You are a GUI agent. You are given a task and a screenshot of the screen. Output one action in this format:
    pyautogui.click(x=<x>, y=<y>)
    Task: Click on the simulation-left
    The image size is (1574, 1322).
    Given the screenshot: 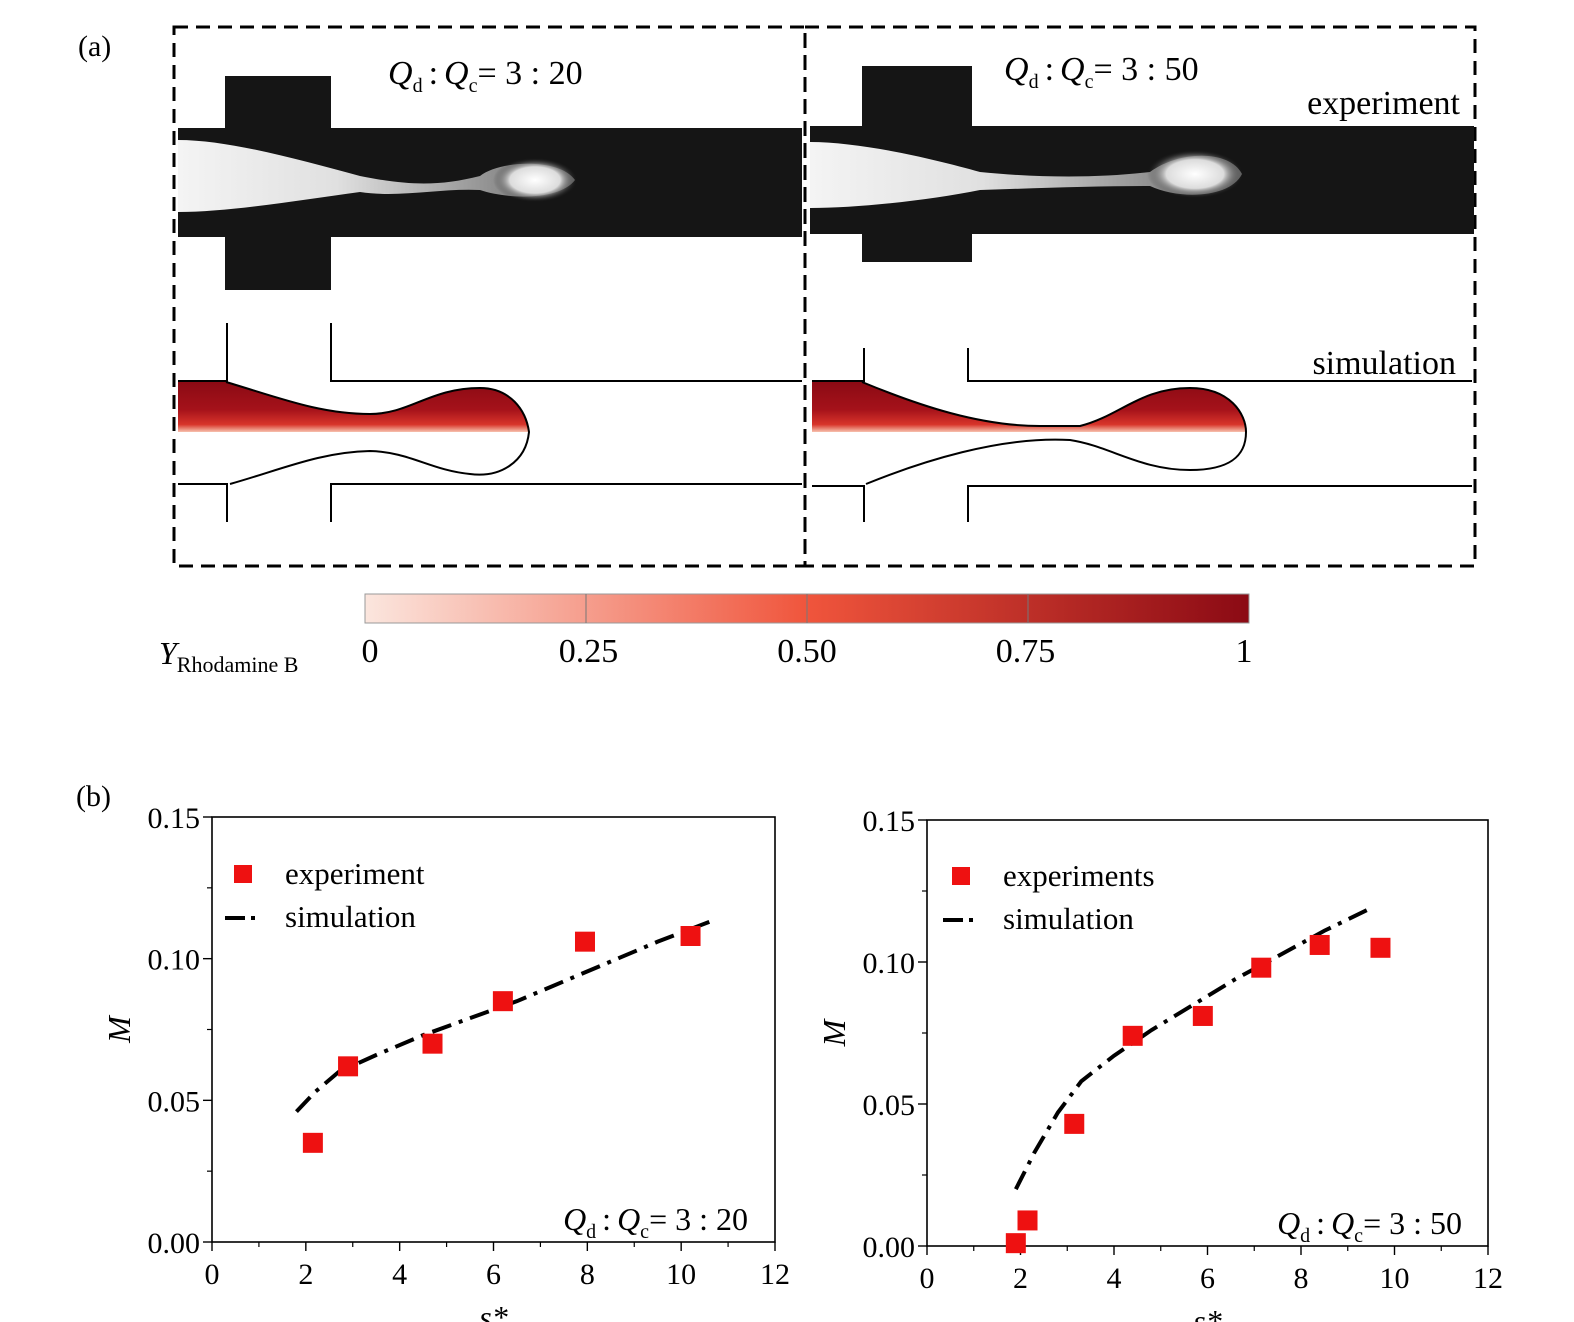 What is the action you would take?
    pyautogui.click(x=490, y=422)
    